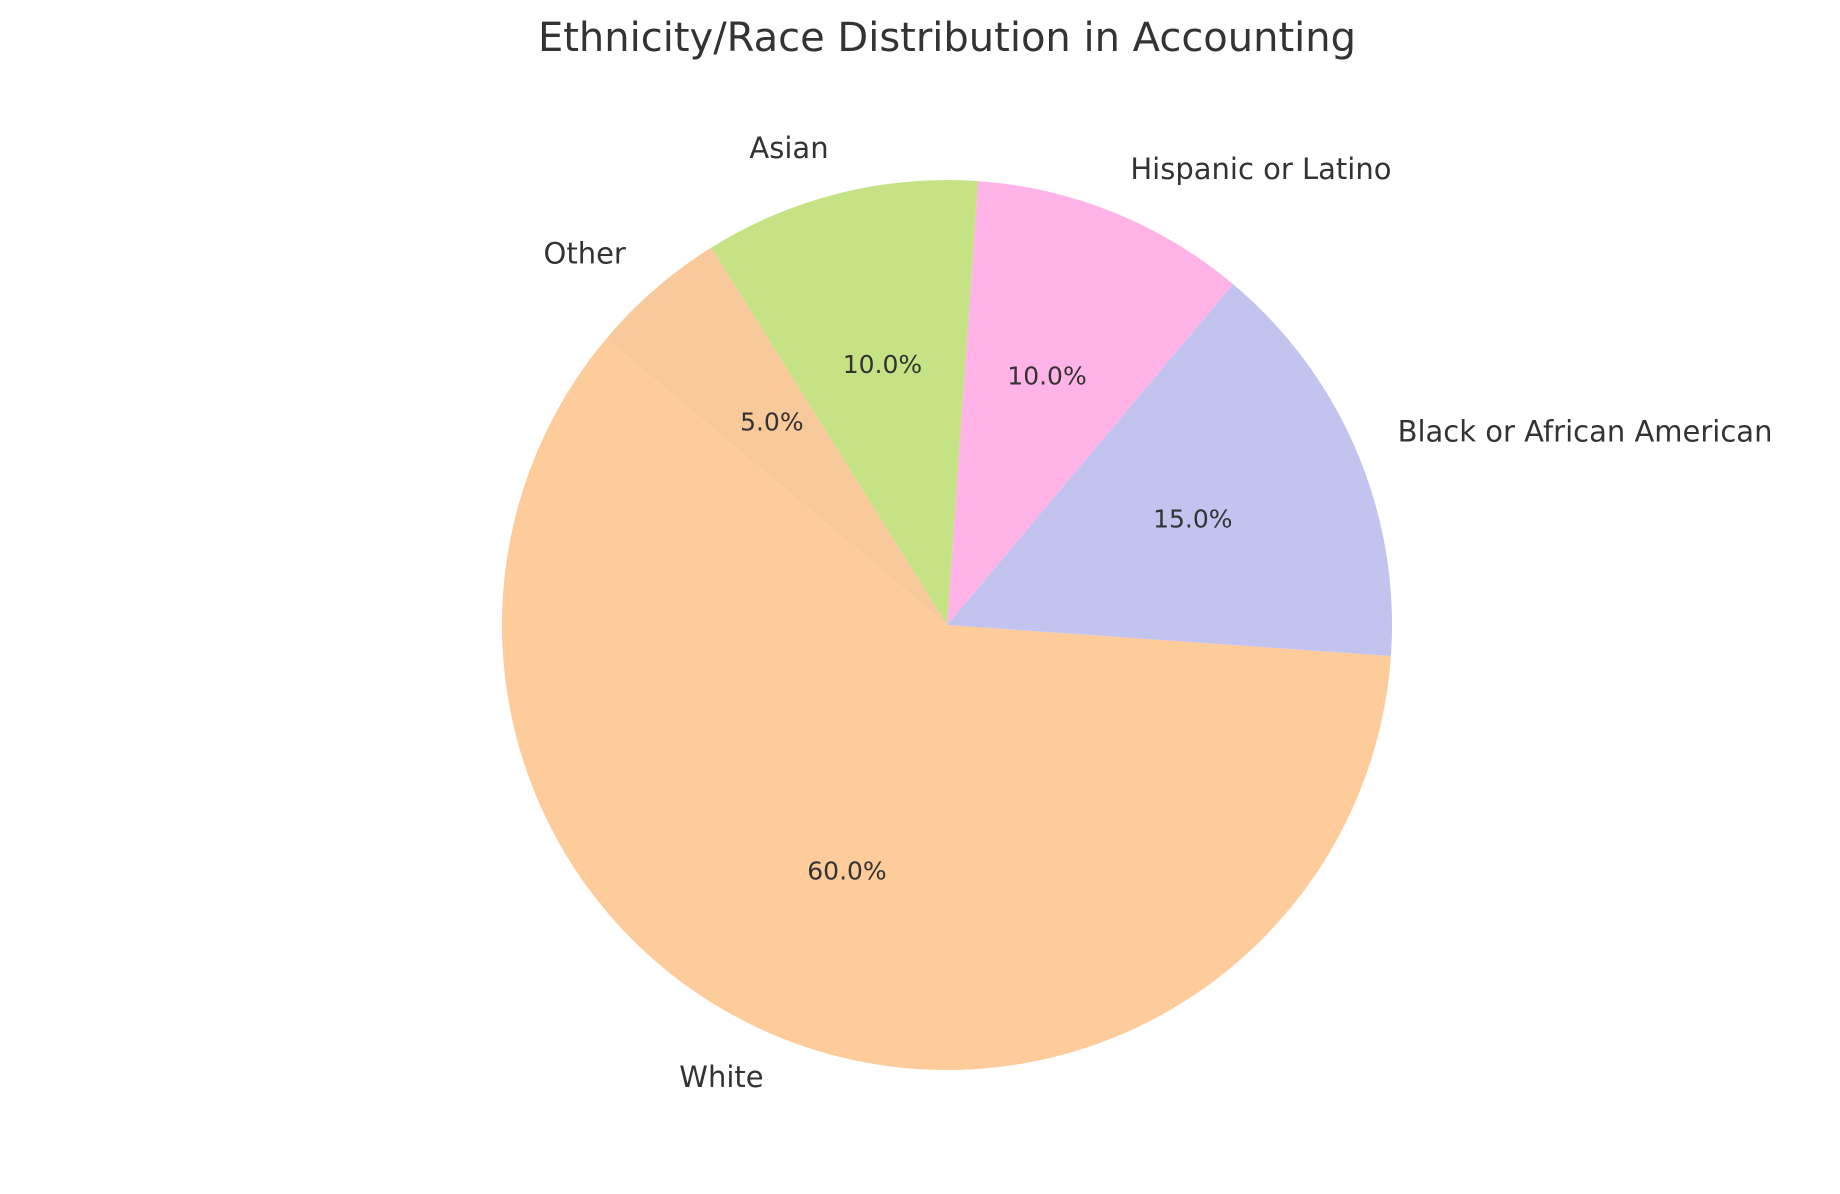 The height and width of the screenshot is (1194, 1840). I want to click on slice-label: Other, so click(585, 254).